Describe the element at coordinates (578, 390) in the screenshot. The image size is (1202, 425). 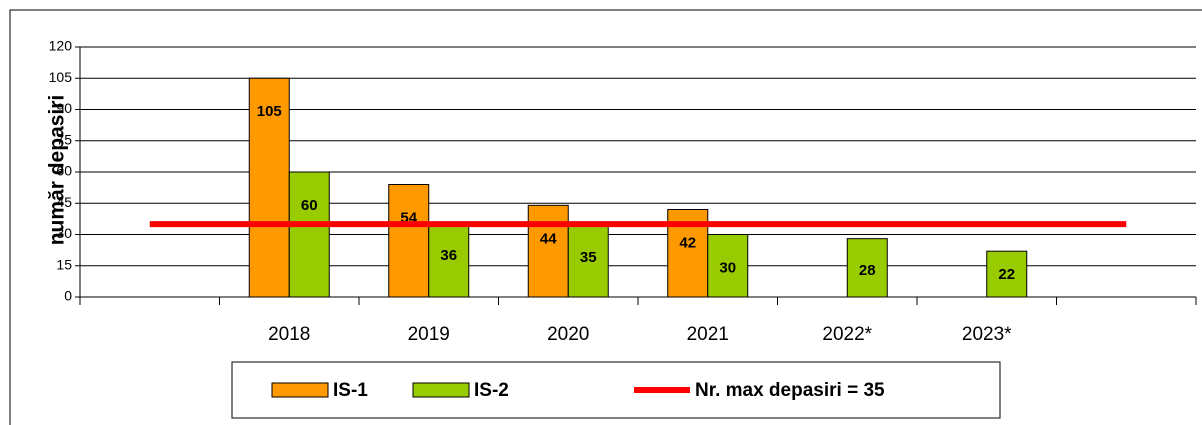
I see `legend-items: IS-1 IS-2 Nr. max depasiri = 35` at that location.